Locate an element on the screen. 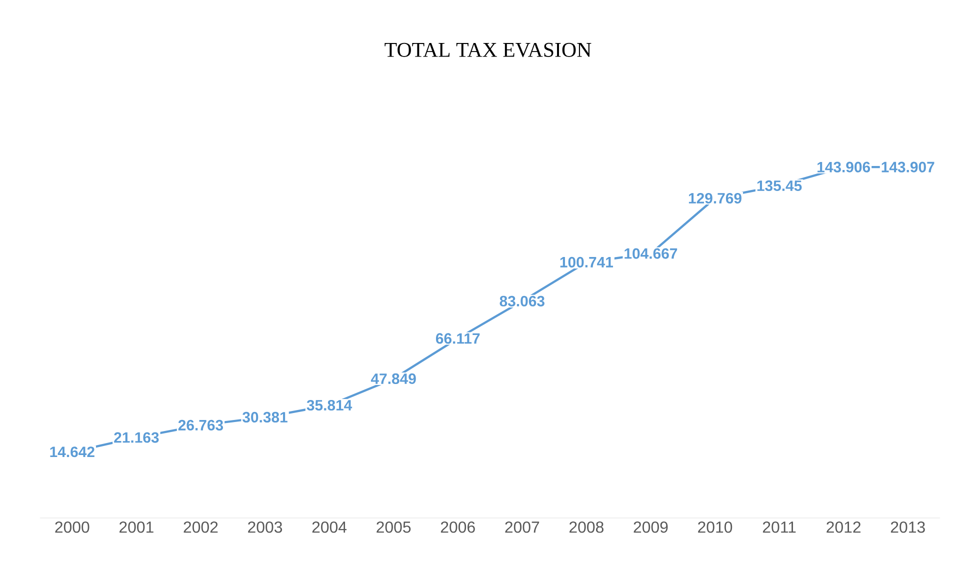  chart-title: TOTAL TAX EVASION is located at coordinates (488, 50).